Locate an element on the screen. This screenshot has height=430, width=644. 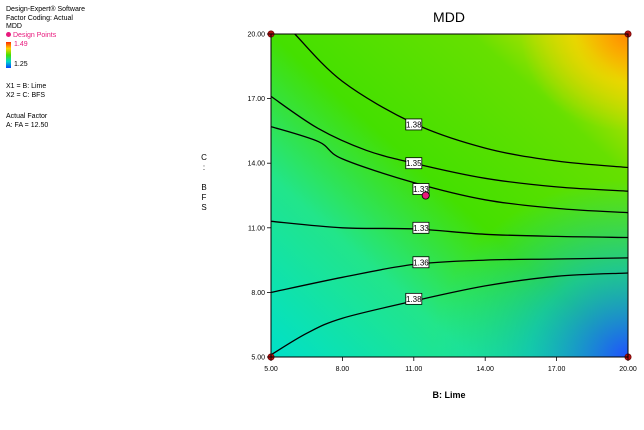
y-tick-label: 20.00 is located at coordinates (256, 35).